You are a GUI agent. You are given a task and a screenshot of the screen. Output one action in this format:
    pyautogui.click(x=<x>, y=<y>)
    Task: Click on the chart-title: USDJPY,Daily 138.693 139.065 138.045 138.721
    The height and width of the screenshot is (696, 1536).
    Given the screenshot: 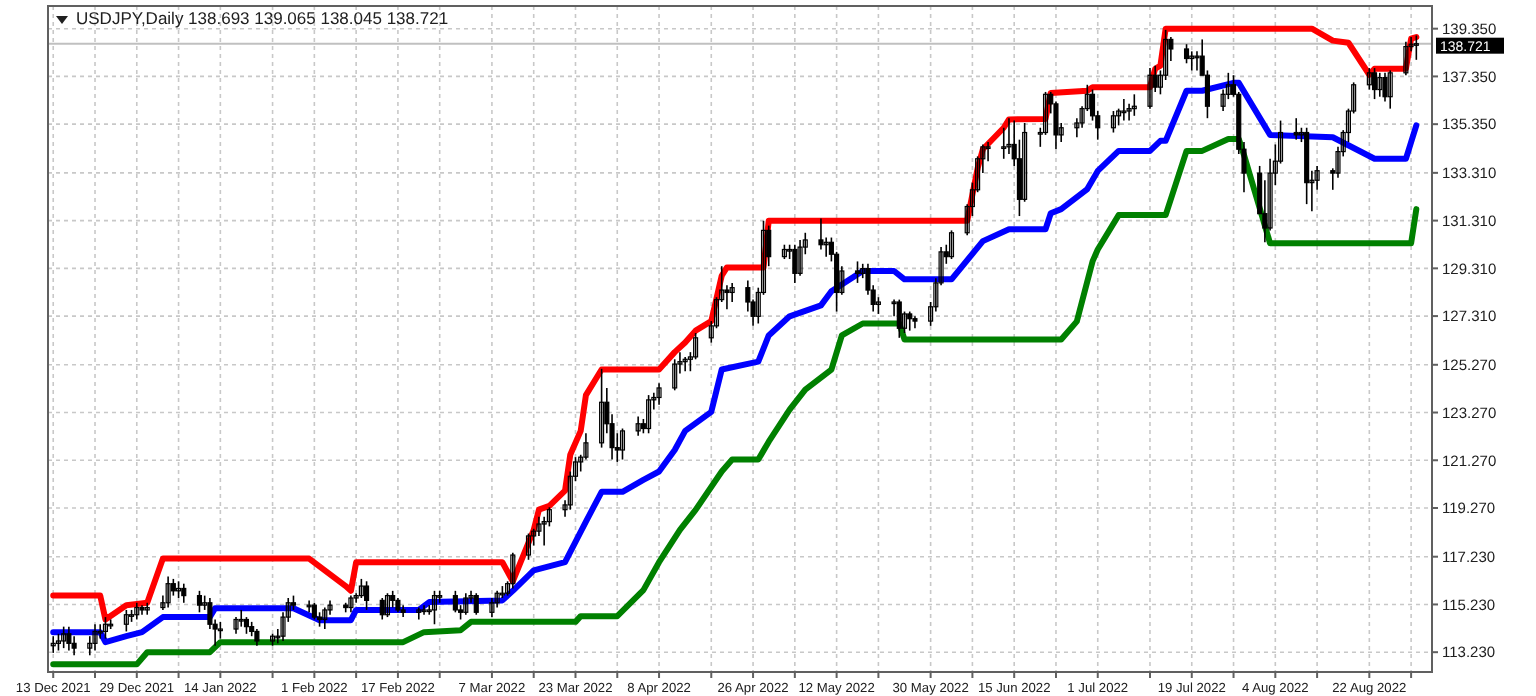 What is the action you would take?
    pyautogui.click(x=262, y=18)
    